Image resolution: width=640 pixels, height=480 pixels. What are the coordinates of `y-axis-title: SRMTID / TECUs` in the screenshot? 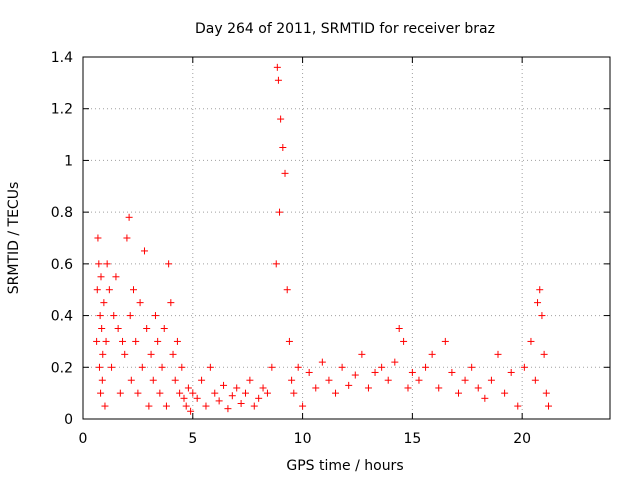 It's located at (14, 238).